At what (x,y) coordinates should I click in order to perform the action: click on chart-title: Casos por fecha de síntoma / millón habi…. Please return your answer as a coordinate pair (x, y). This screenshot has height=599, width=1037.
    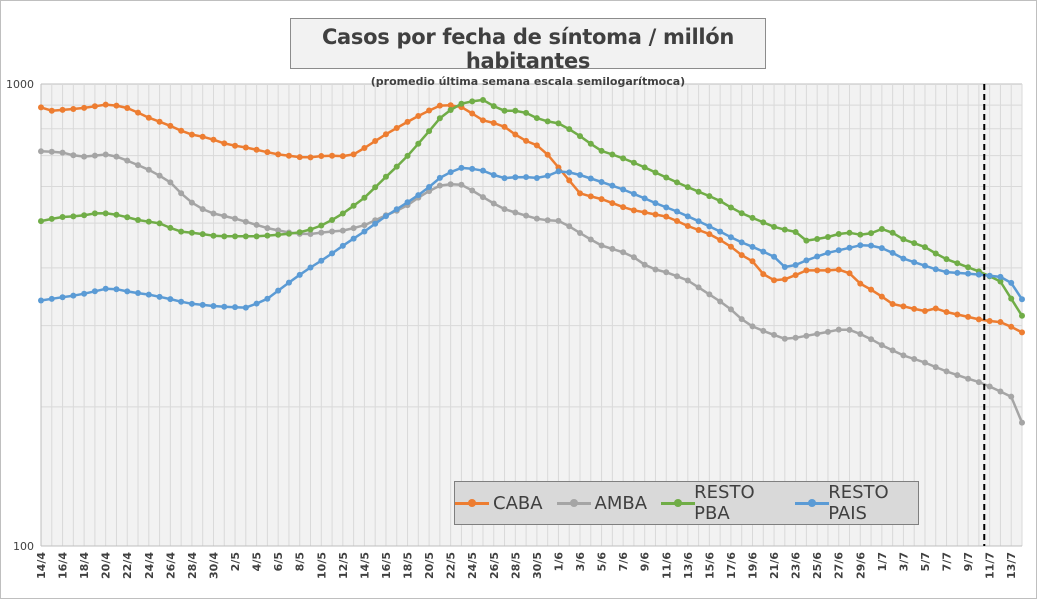
    Looking at the image, I should click on (528, 49).